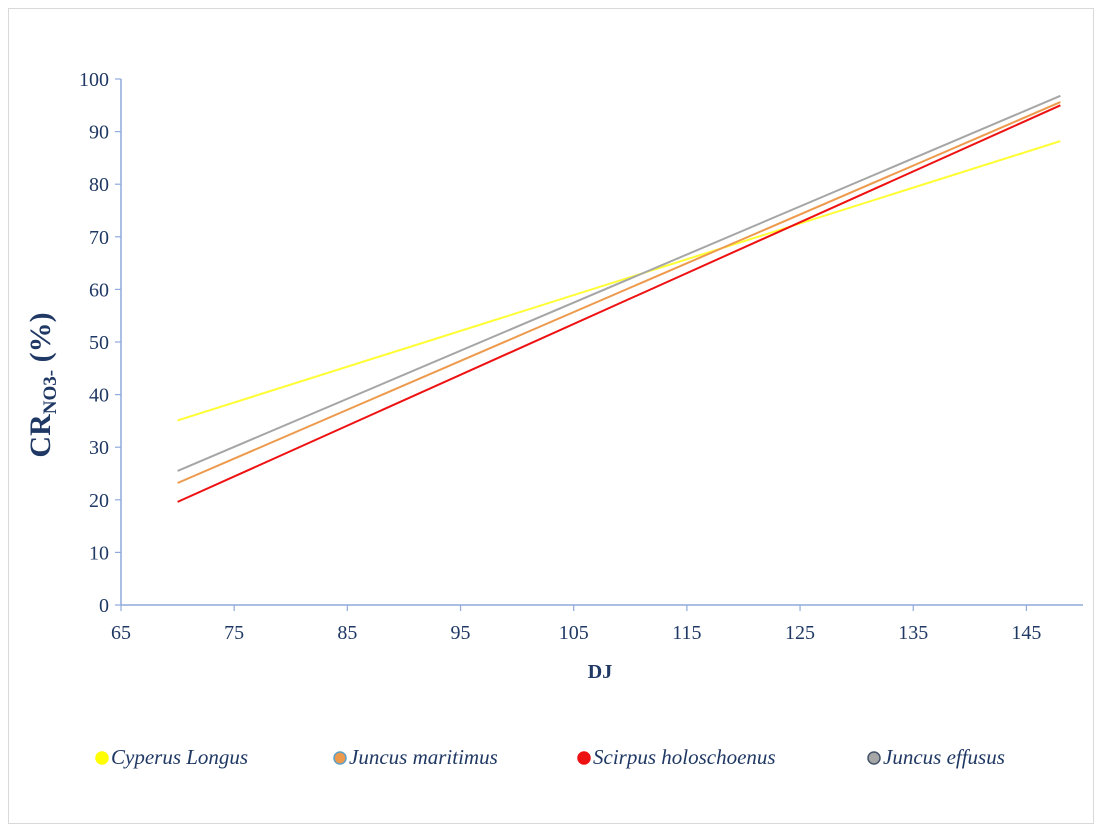 This screenshot has width=1102, height=832. Describe the element at coordinates (40, 340) in the screenshot. I see `y-axis-label-unit: (%)` at that location.